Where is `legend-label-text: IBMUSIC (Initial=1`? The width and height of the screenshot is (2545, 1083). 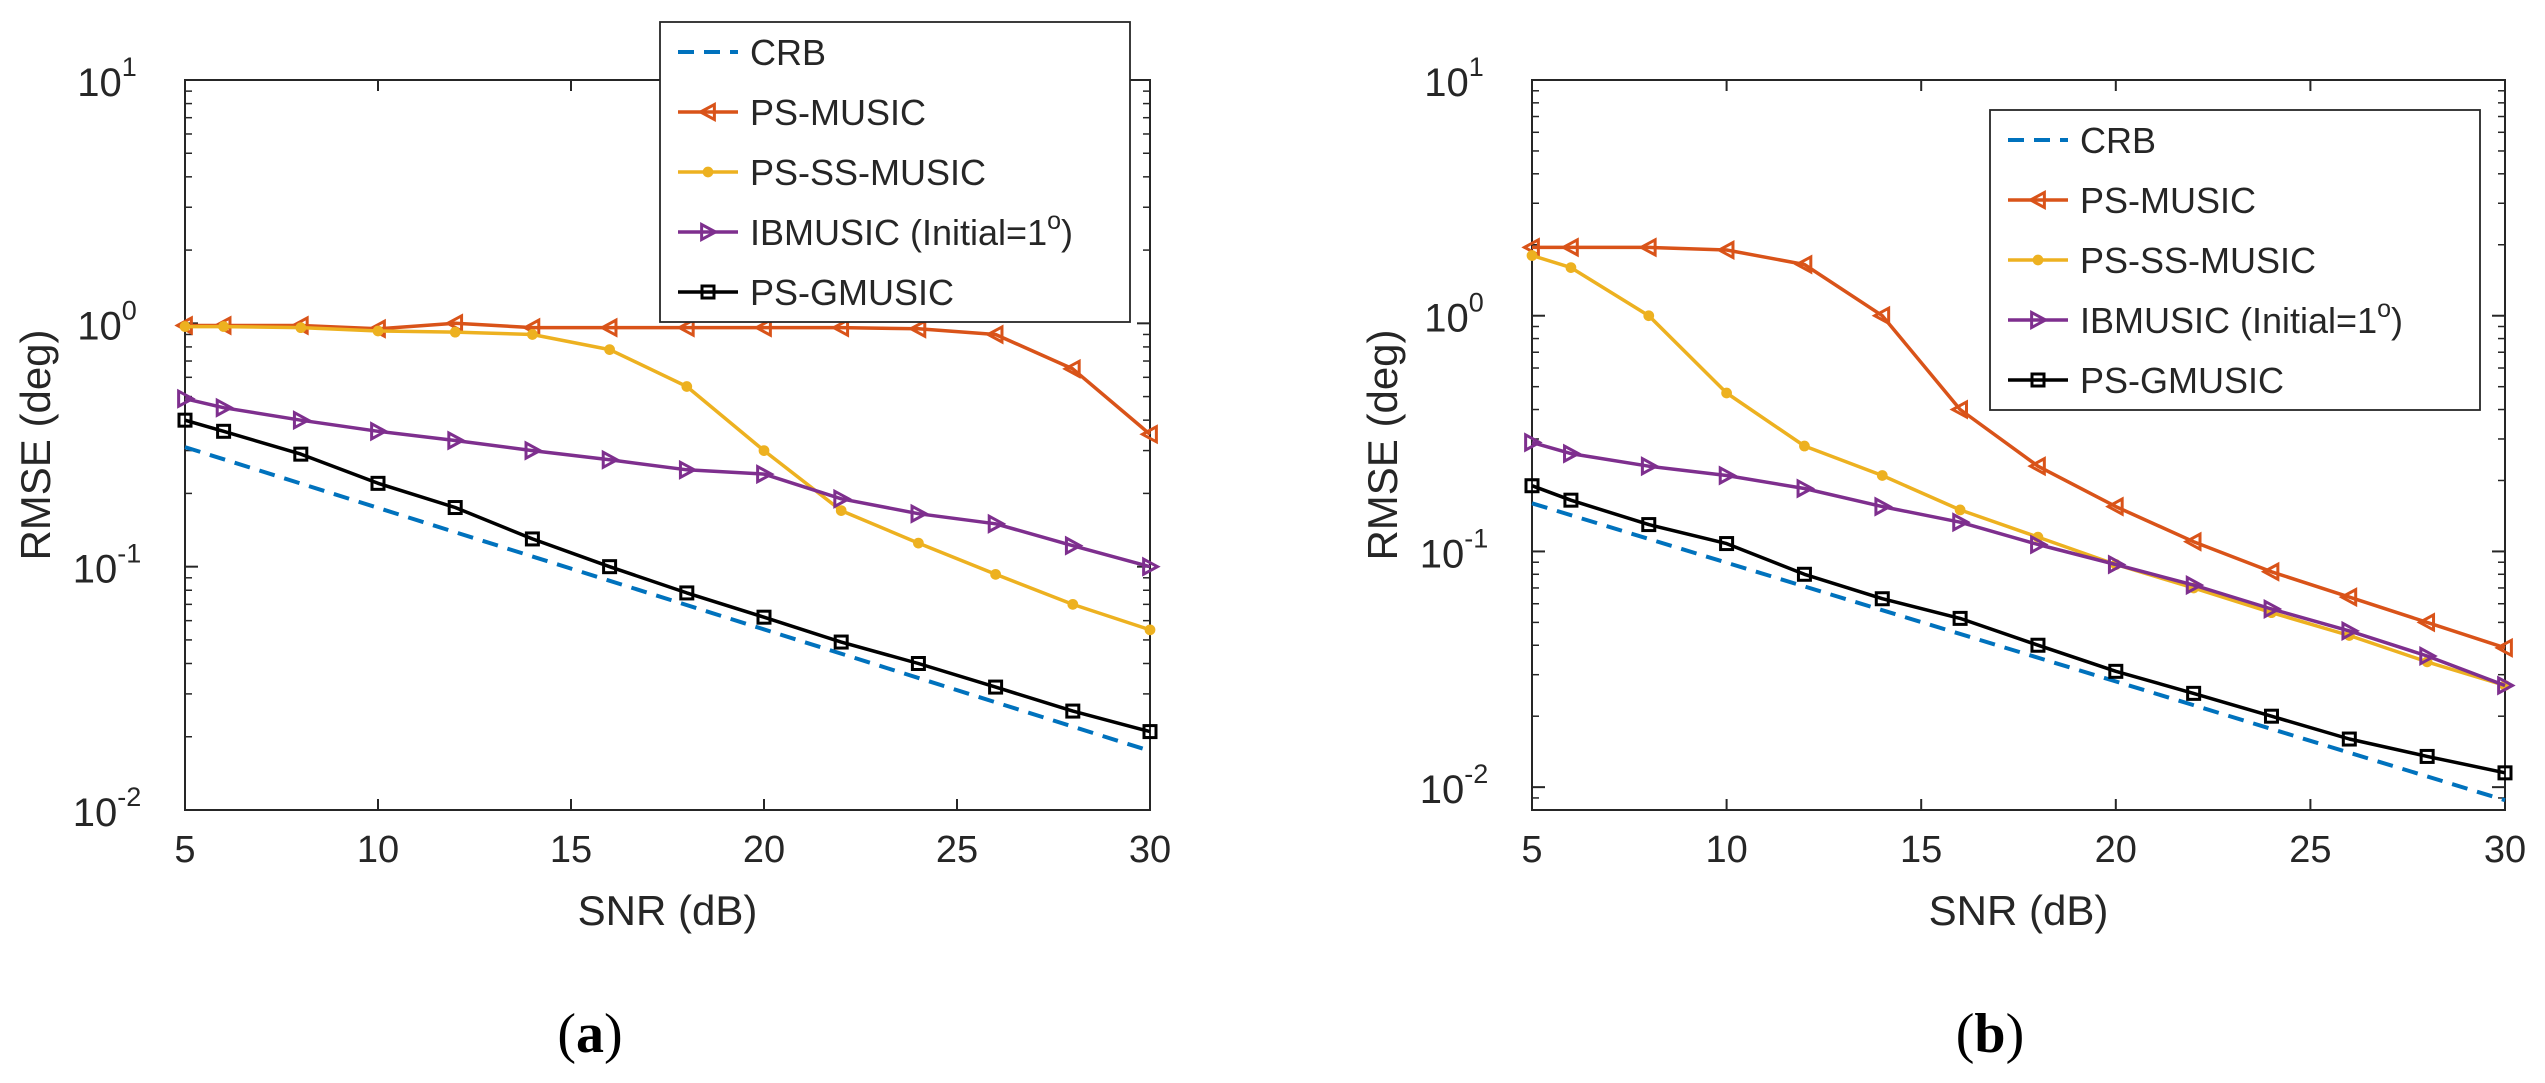
legend-label-text: IBMUSIC (Initial=1 is located at coordinates (898, 232).